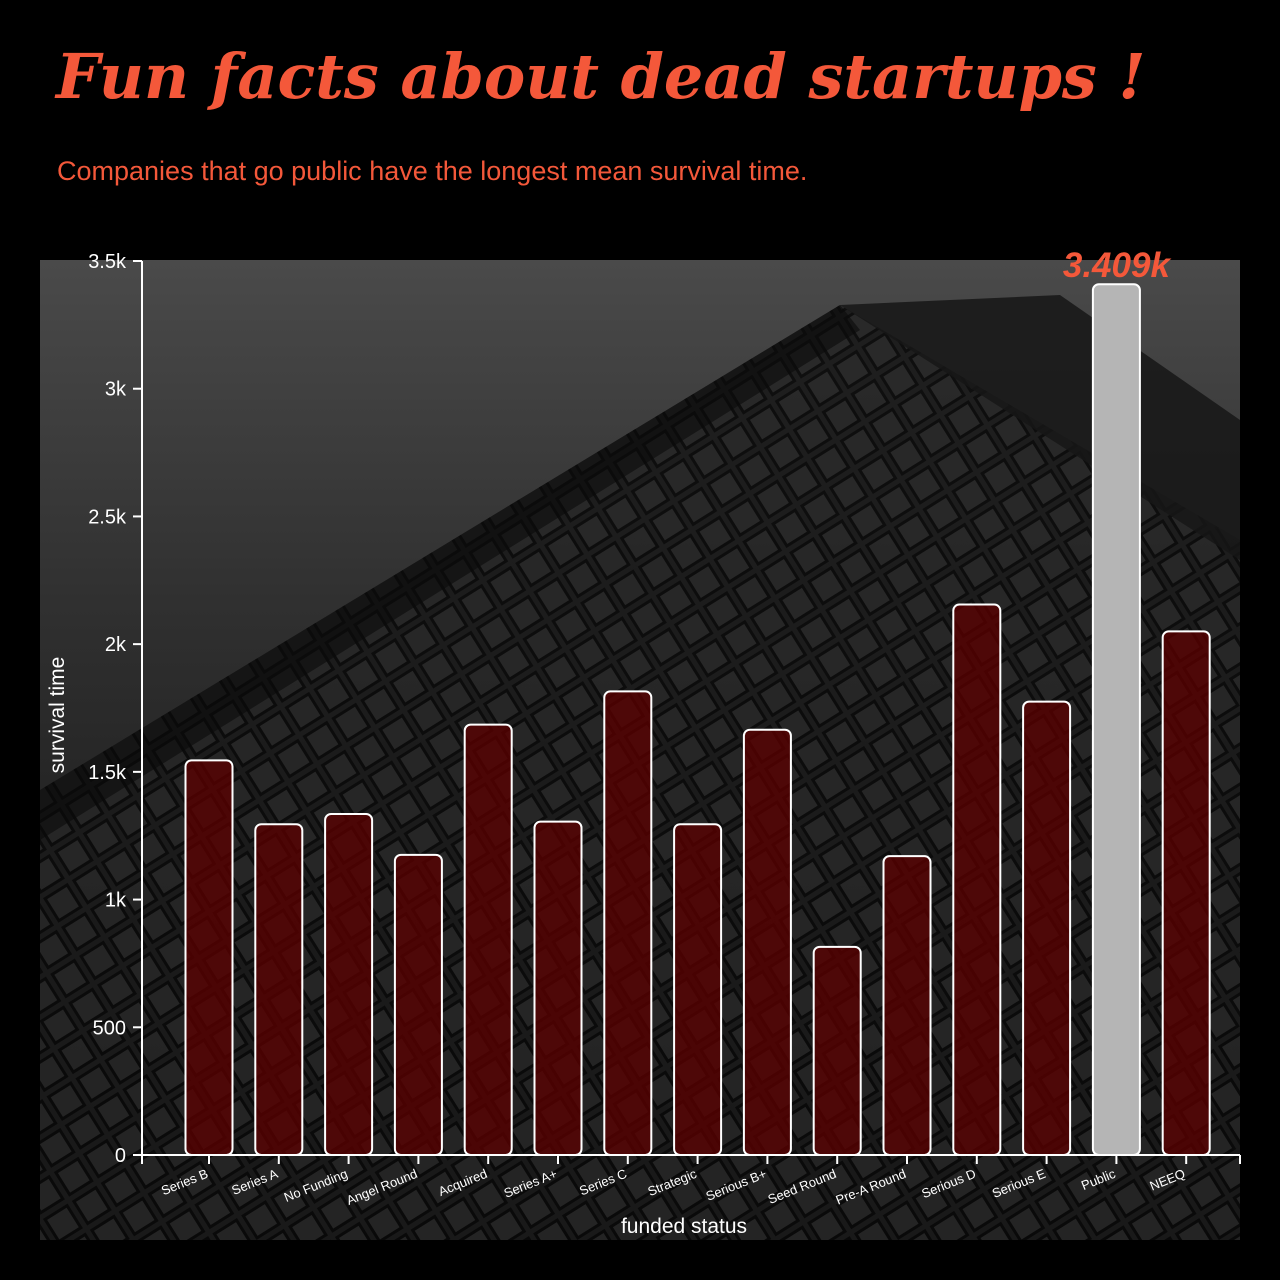 This screenshot has height=1280, width=1280. What do you see at coordinates (418, 1004) in the screenshot?
I see `bar-angel-round` at bounding box center [418, 1004].